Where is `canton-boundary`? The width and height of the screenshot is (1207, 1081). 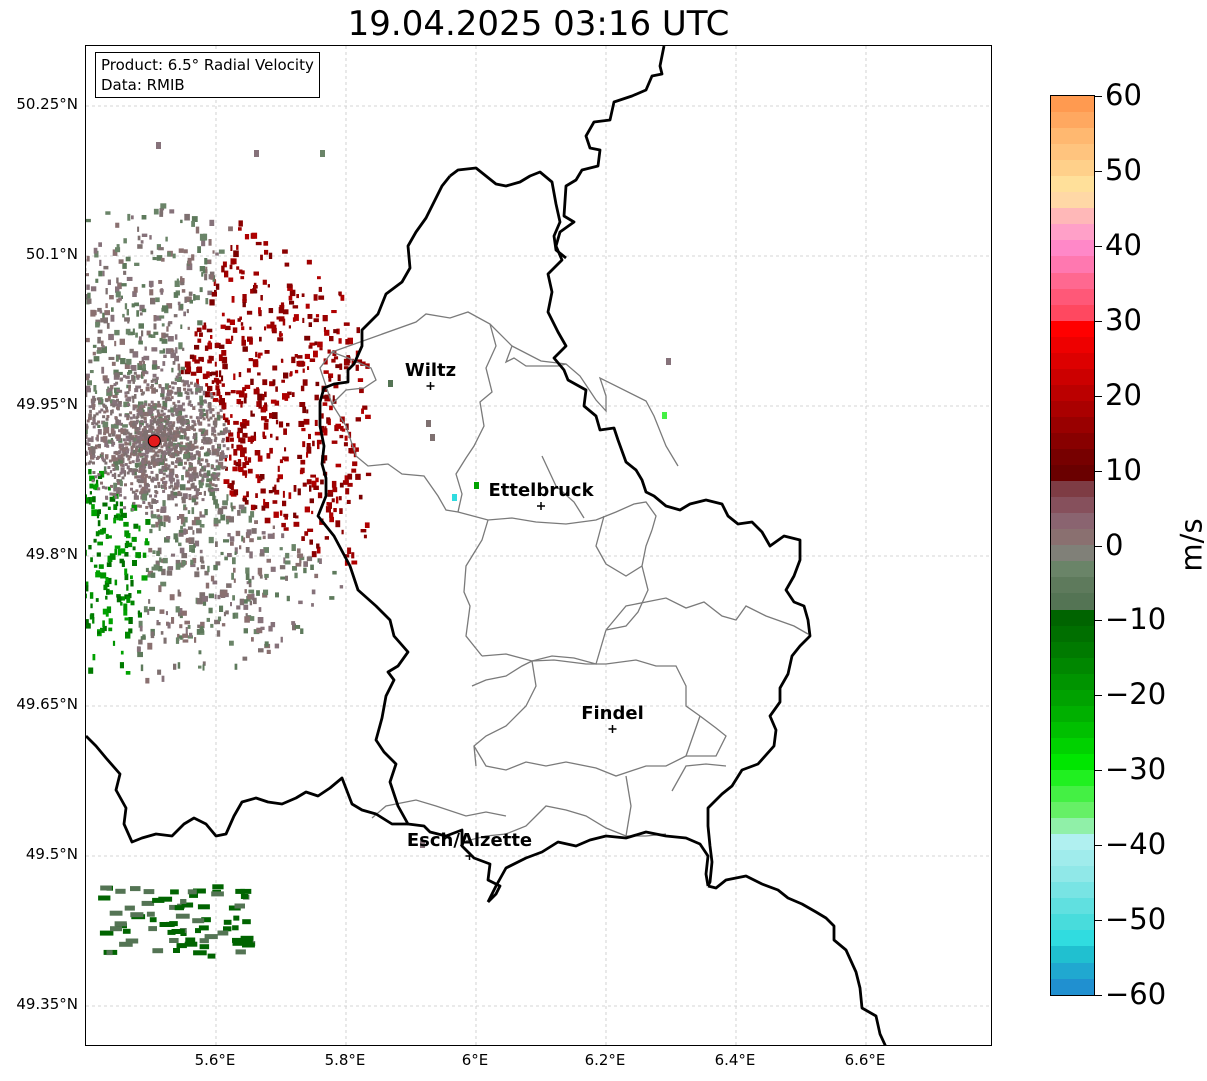
canton-boundary is located at coordinates (629, 580).